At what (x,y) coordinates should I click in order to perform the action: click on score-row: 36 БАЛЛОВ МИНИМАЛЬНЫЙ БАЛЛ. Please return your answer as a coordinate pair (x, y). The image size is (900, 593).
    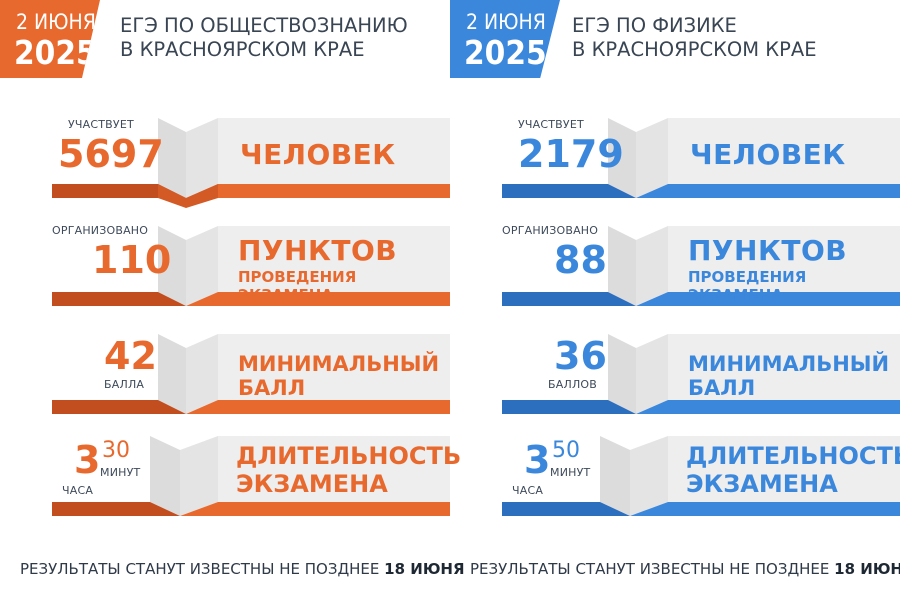
    Looking at the image, I should click on (675, 378).